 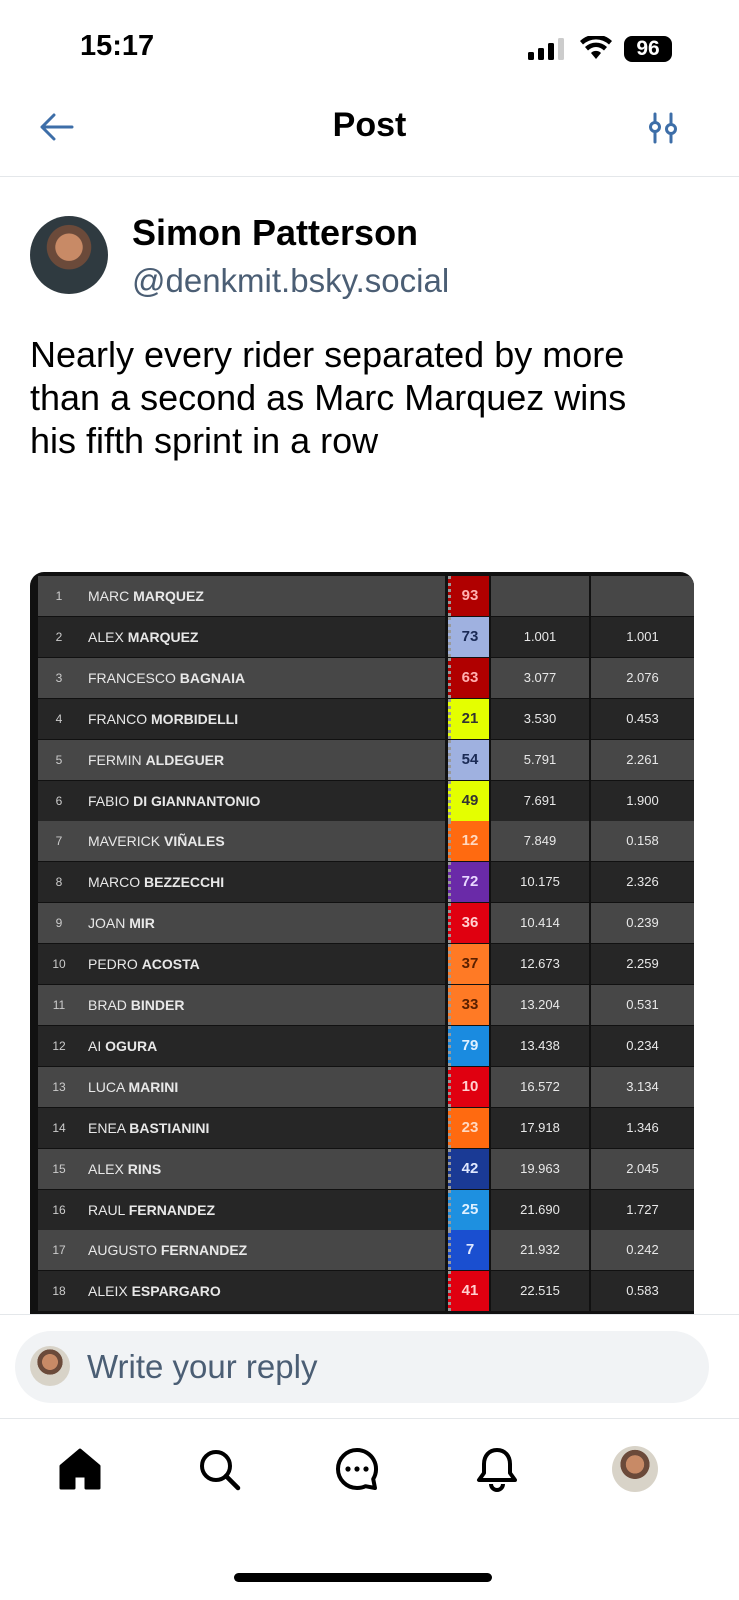 What do you see at coordinates (163, 636) in the screenshot?
I see `rider-last-name: MARQUEZ` at bounding box center [163, 636].